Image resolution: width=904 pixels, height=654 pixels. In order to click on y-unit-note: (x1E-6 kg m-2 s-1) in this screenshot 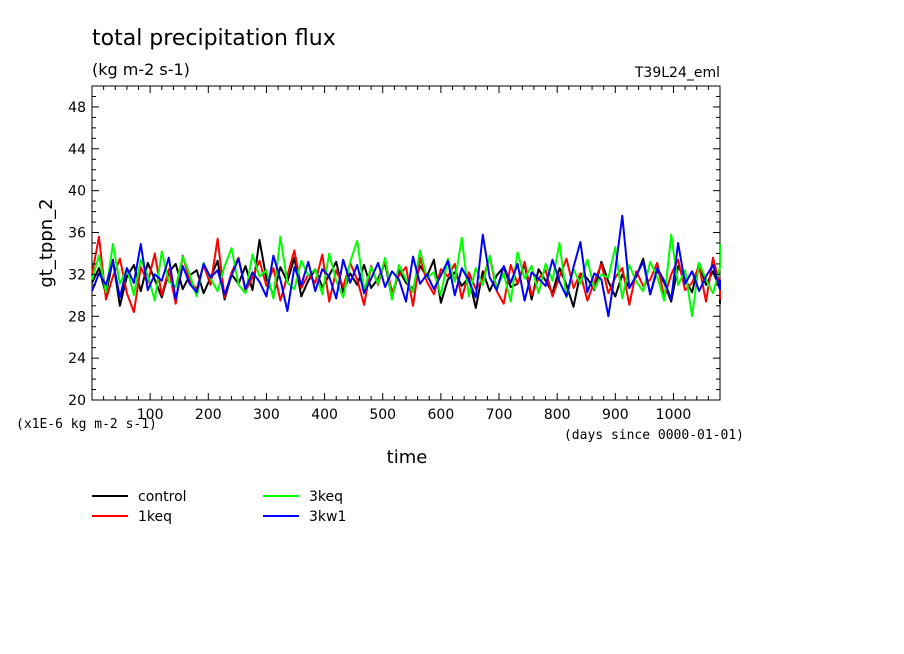, I will do `click(86, 424)`.